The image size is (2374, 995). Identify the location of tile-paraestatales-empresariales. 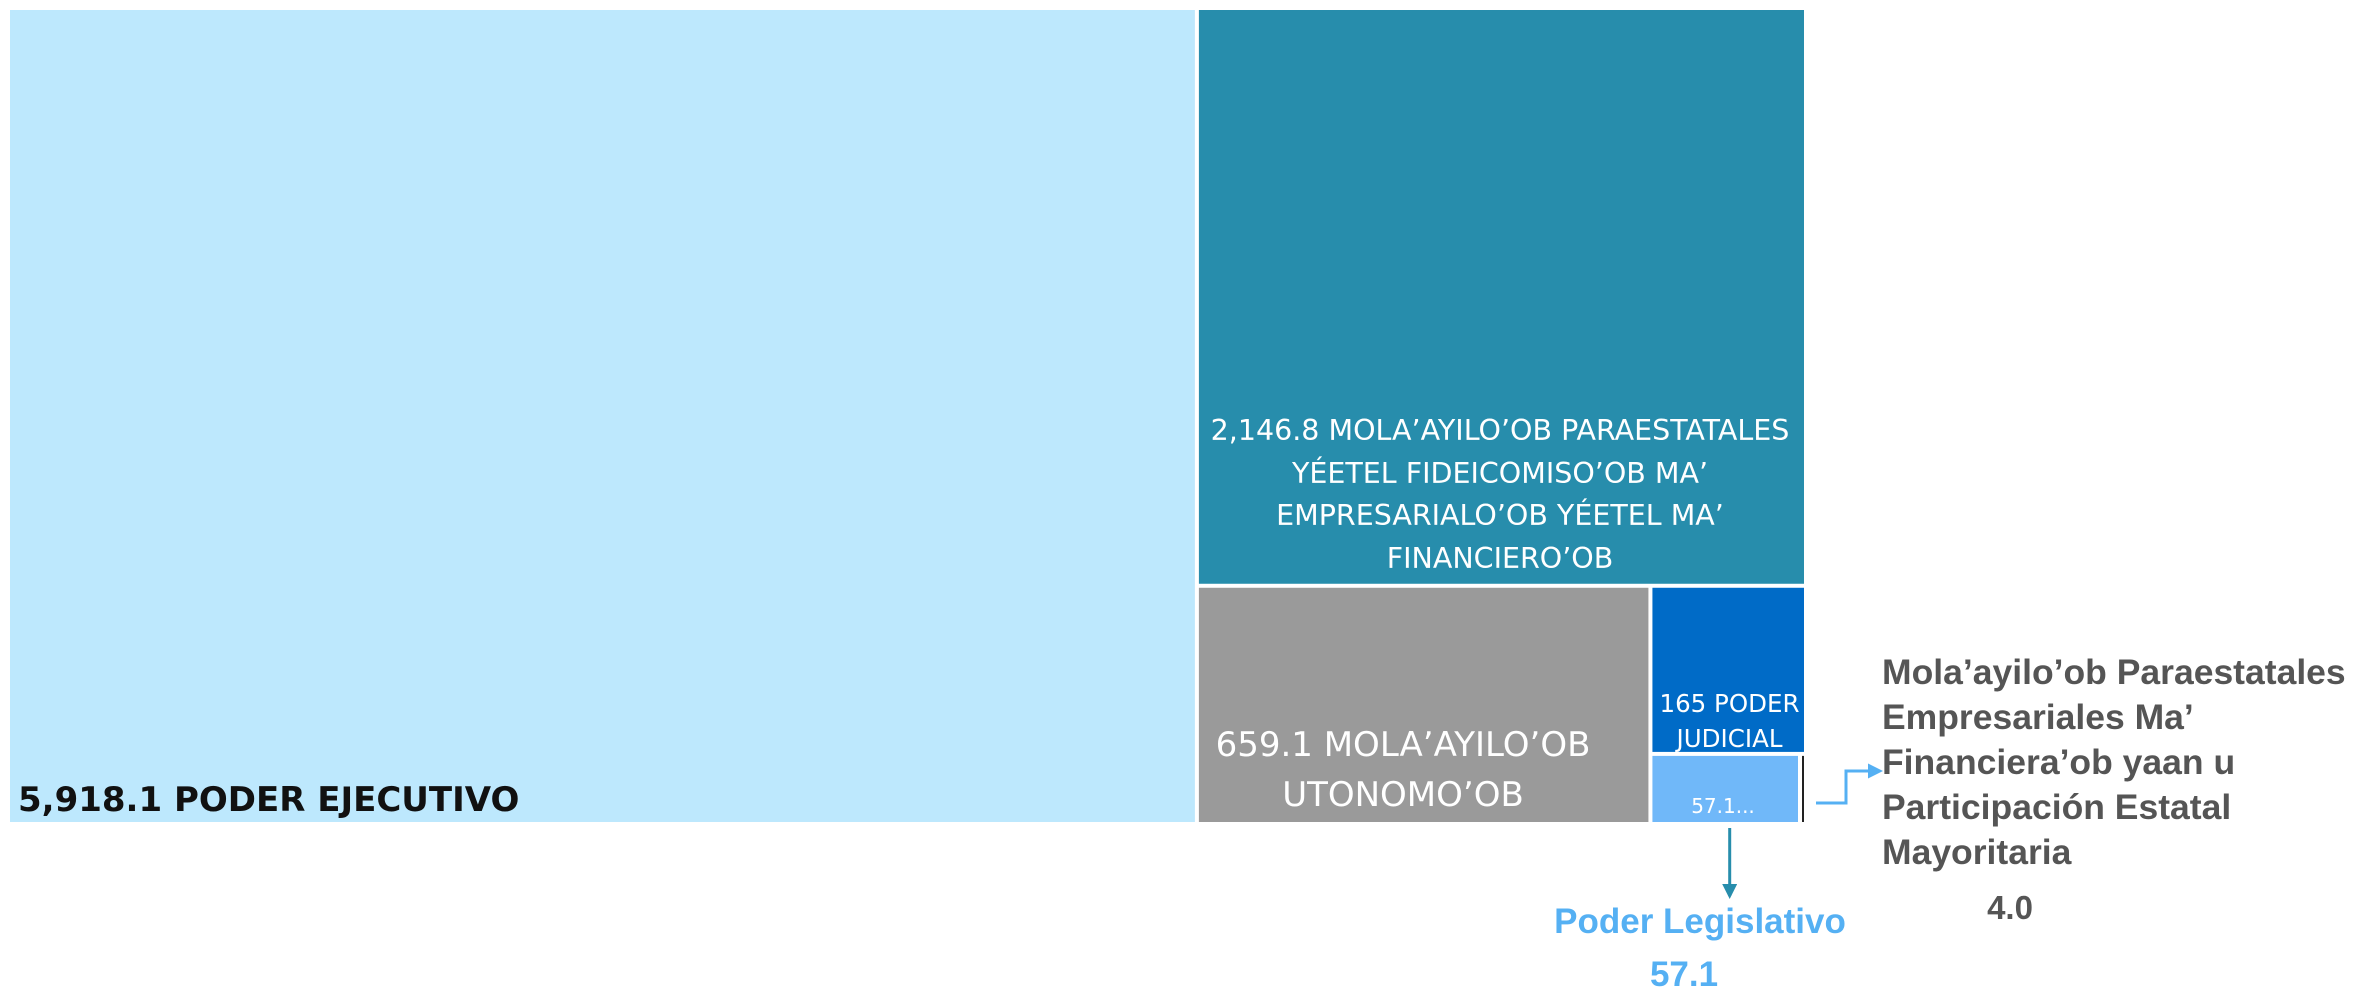
(1803, 788).